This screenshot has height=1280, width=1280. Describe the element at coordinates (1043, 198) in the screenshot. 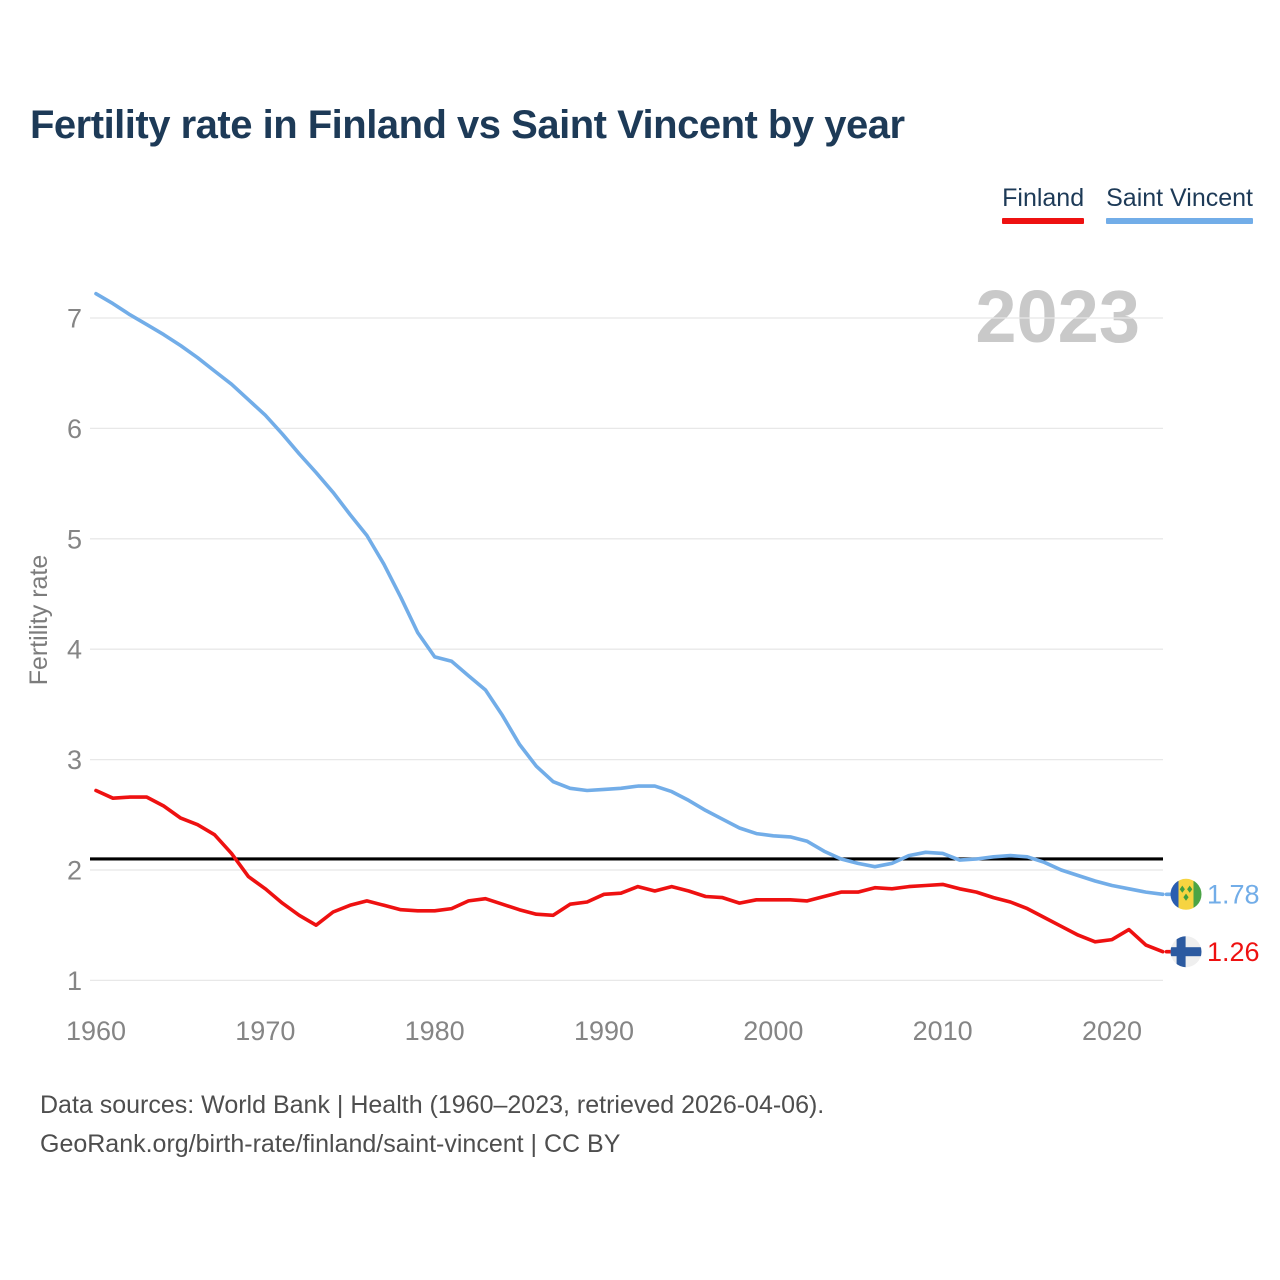

I see `legend-label-finland: Finland` at that location.